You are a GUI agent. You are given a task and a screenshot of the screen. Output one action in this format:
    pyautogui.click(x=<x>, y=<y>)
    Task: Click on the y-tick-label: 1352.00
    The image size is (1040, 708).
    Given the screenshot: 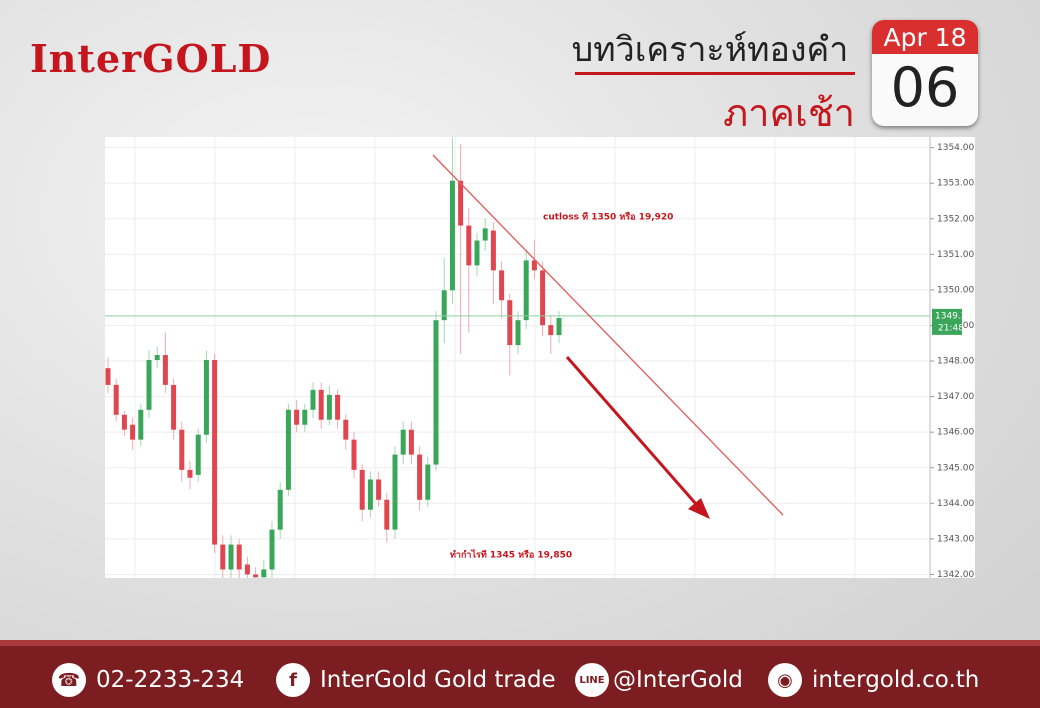 What is the action you would take?
    pyautogui.click(x=955, y=219)
    